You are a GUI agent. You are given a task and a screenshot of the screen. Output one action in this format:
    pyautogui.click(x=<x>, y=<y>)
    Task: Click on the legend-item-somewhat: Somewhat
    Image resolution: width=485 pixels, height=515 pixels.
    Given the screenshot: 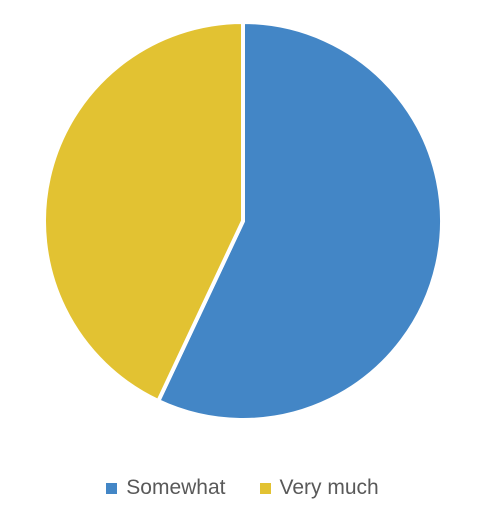 What is the action you would take?
    pyautogui.click(x=166, y=488)
    